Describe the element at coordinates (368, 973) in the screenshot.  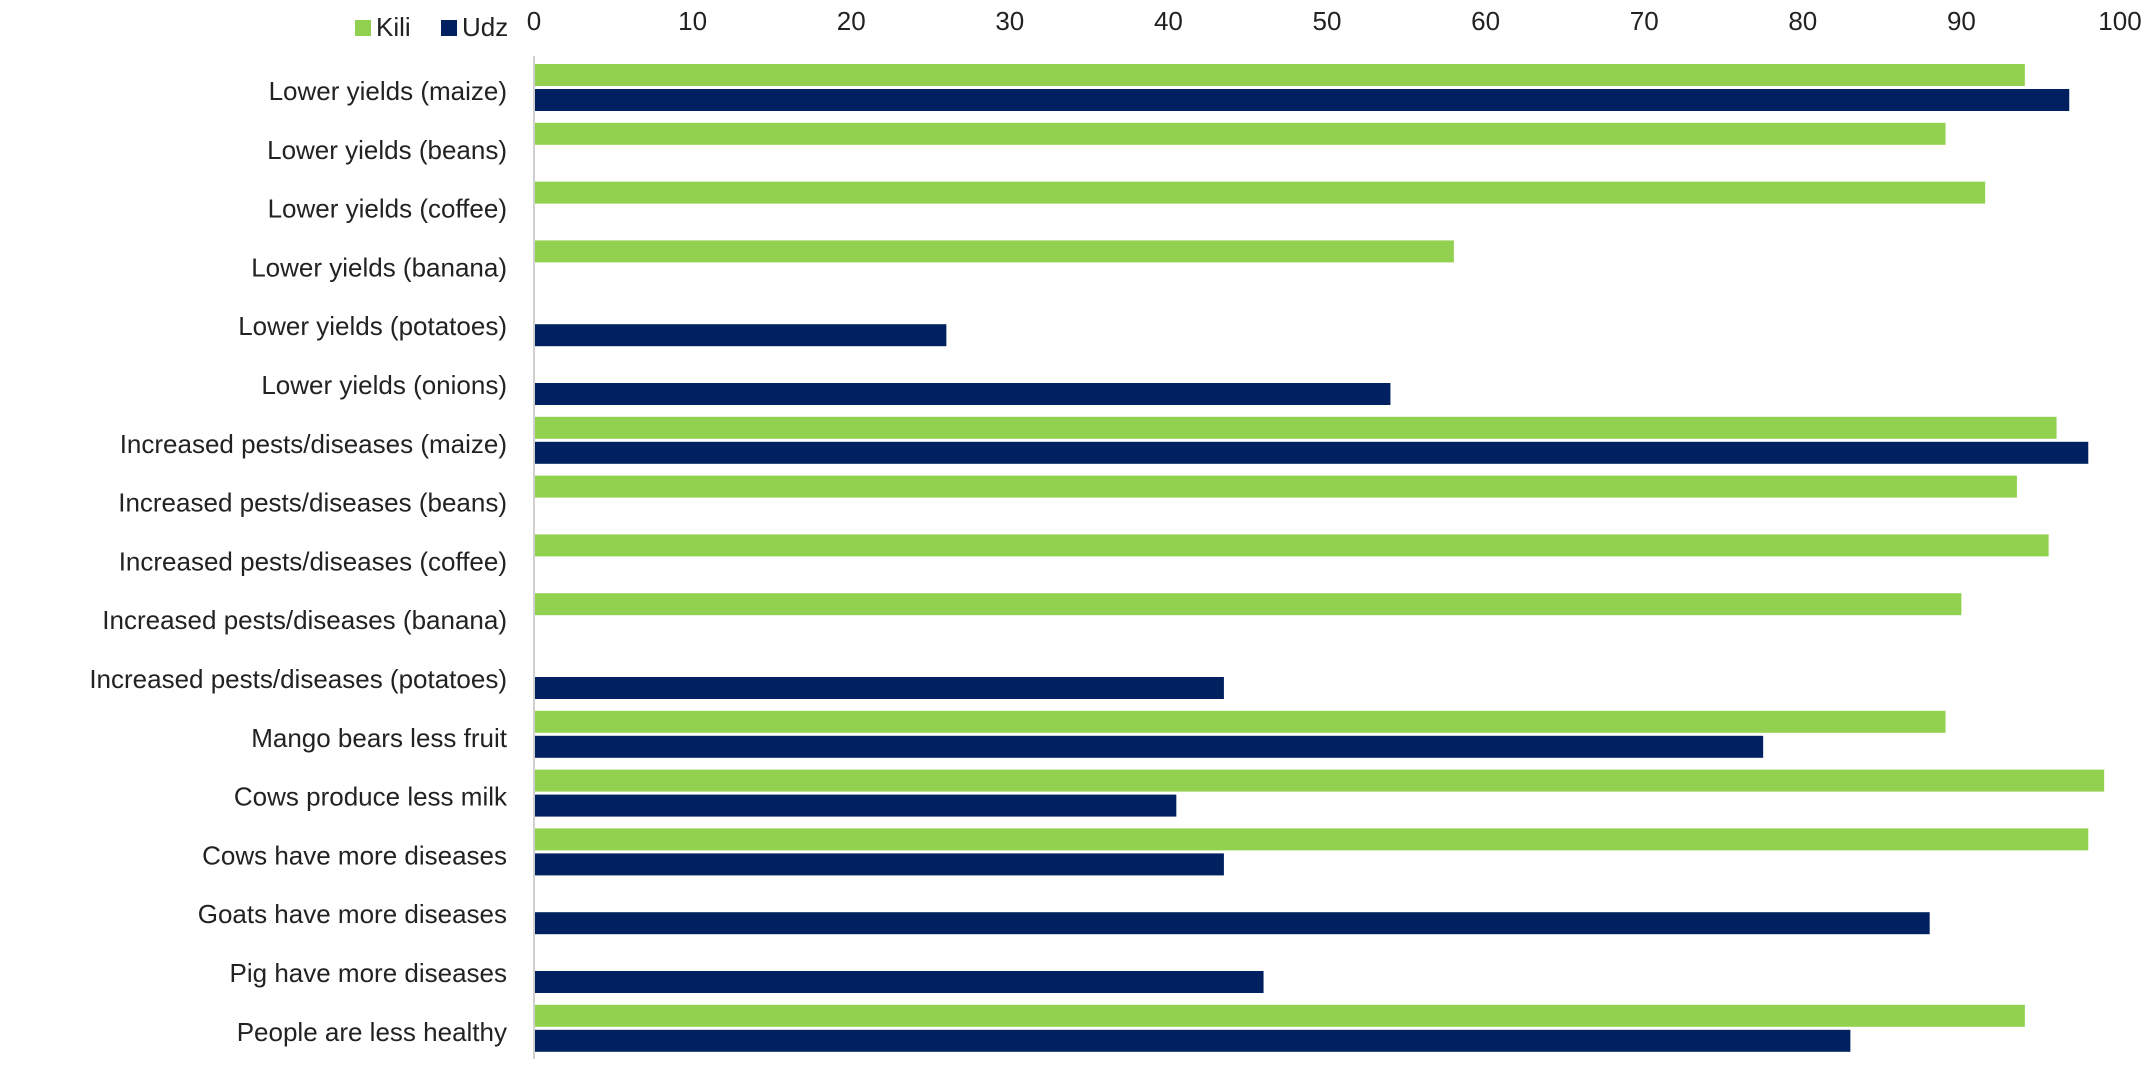
I see `category-label: Pig have more diseases` at that location.